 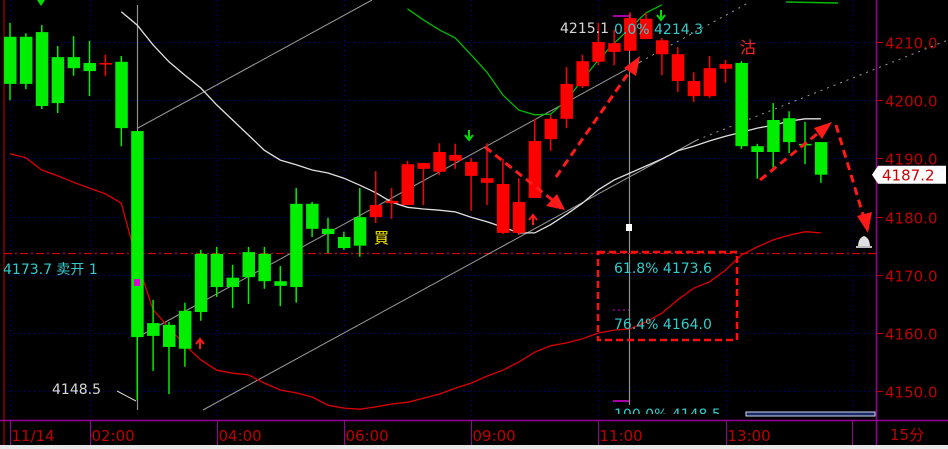 What do you see at coordinates (621, 436) in the screenshot?
I see `x-tick-label: 11:00` at bounding box center [621, 436].